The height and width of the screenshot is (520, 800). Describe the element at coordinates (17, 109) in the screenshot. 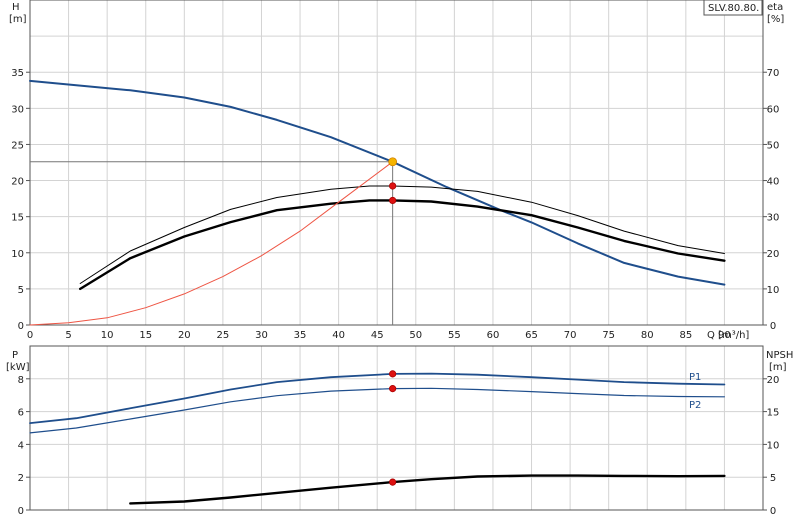

I see `left-tick-label: 30` at that location.